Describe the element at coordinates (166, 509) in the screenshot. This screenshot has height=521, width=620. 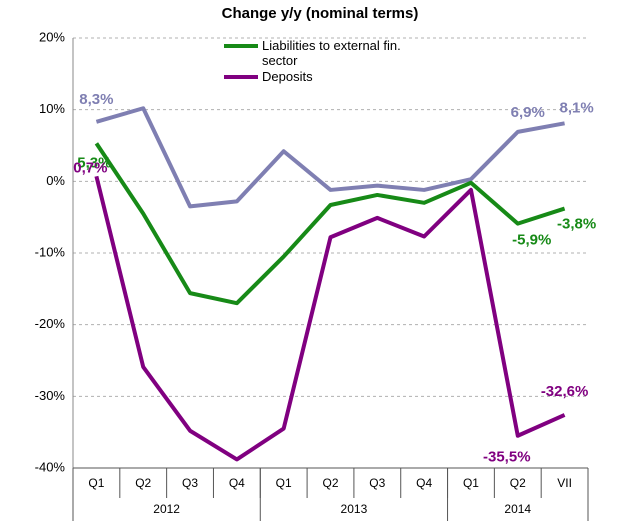
I see `group-label: 2012` at that location.